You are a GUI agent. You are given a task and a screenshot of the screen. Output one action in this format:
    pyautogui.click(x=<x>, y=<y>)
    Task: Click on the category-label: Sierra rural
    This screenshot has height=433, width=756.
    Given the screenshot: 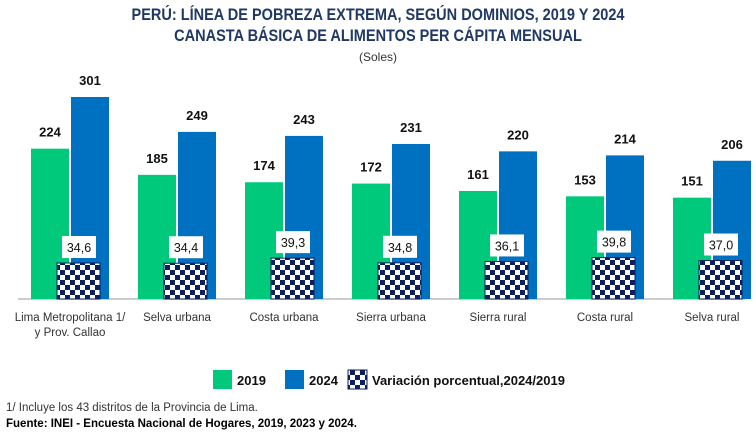 What is the action you would take?
    pyautogui.click(x=498, y=318)
    